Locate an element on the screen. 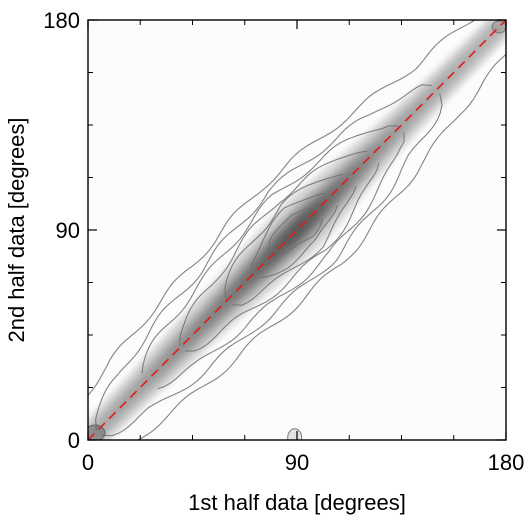  corner-density-blob is located at coordinates (295, 434).